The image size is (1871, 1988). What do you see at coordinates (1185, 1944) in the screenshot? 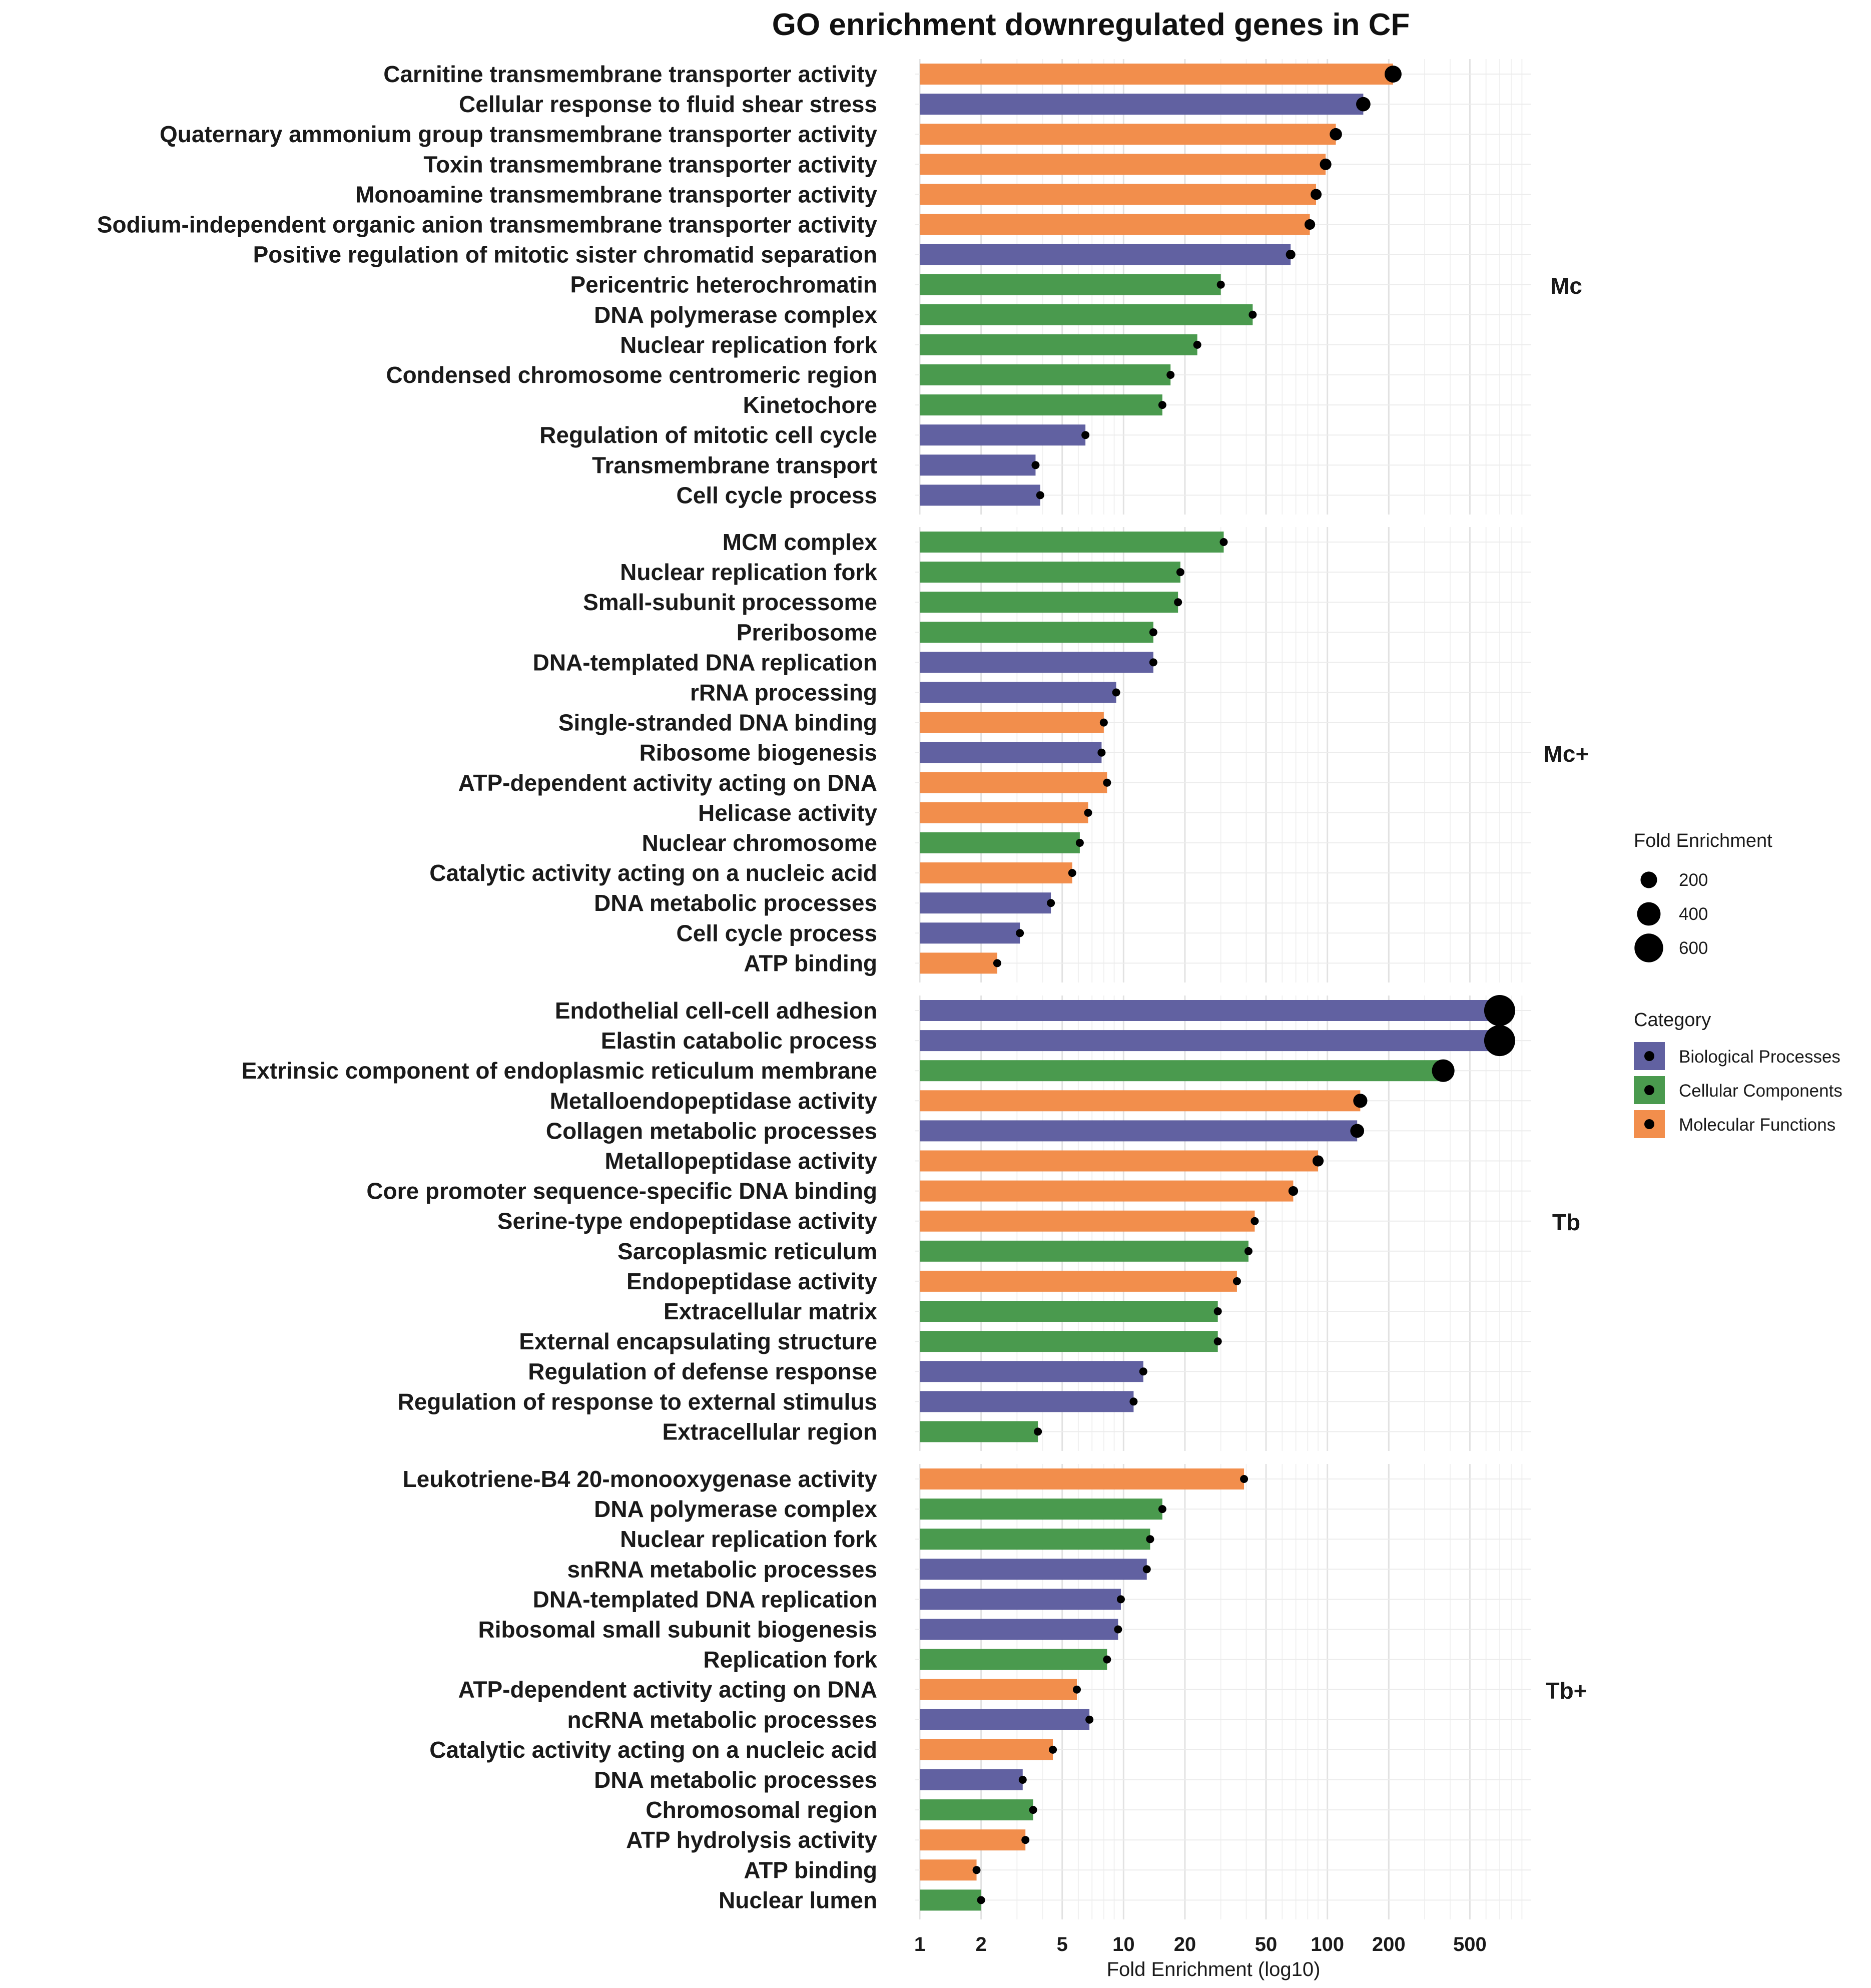
I see `x-tick-label: 20` at bounding box center [1185, 1944].